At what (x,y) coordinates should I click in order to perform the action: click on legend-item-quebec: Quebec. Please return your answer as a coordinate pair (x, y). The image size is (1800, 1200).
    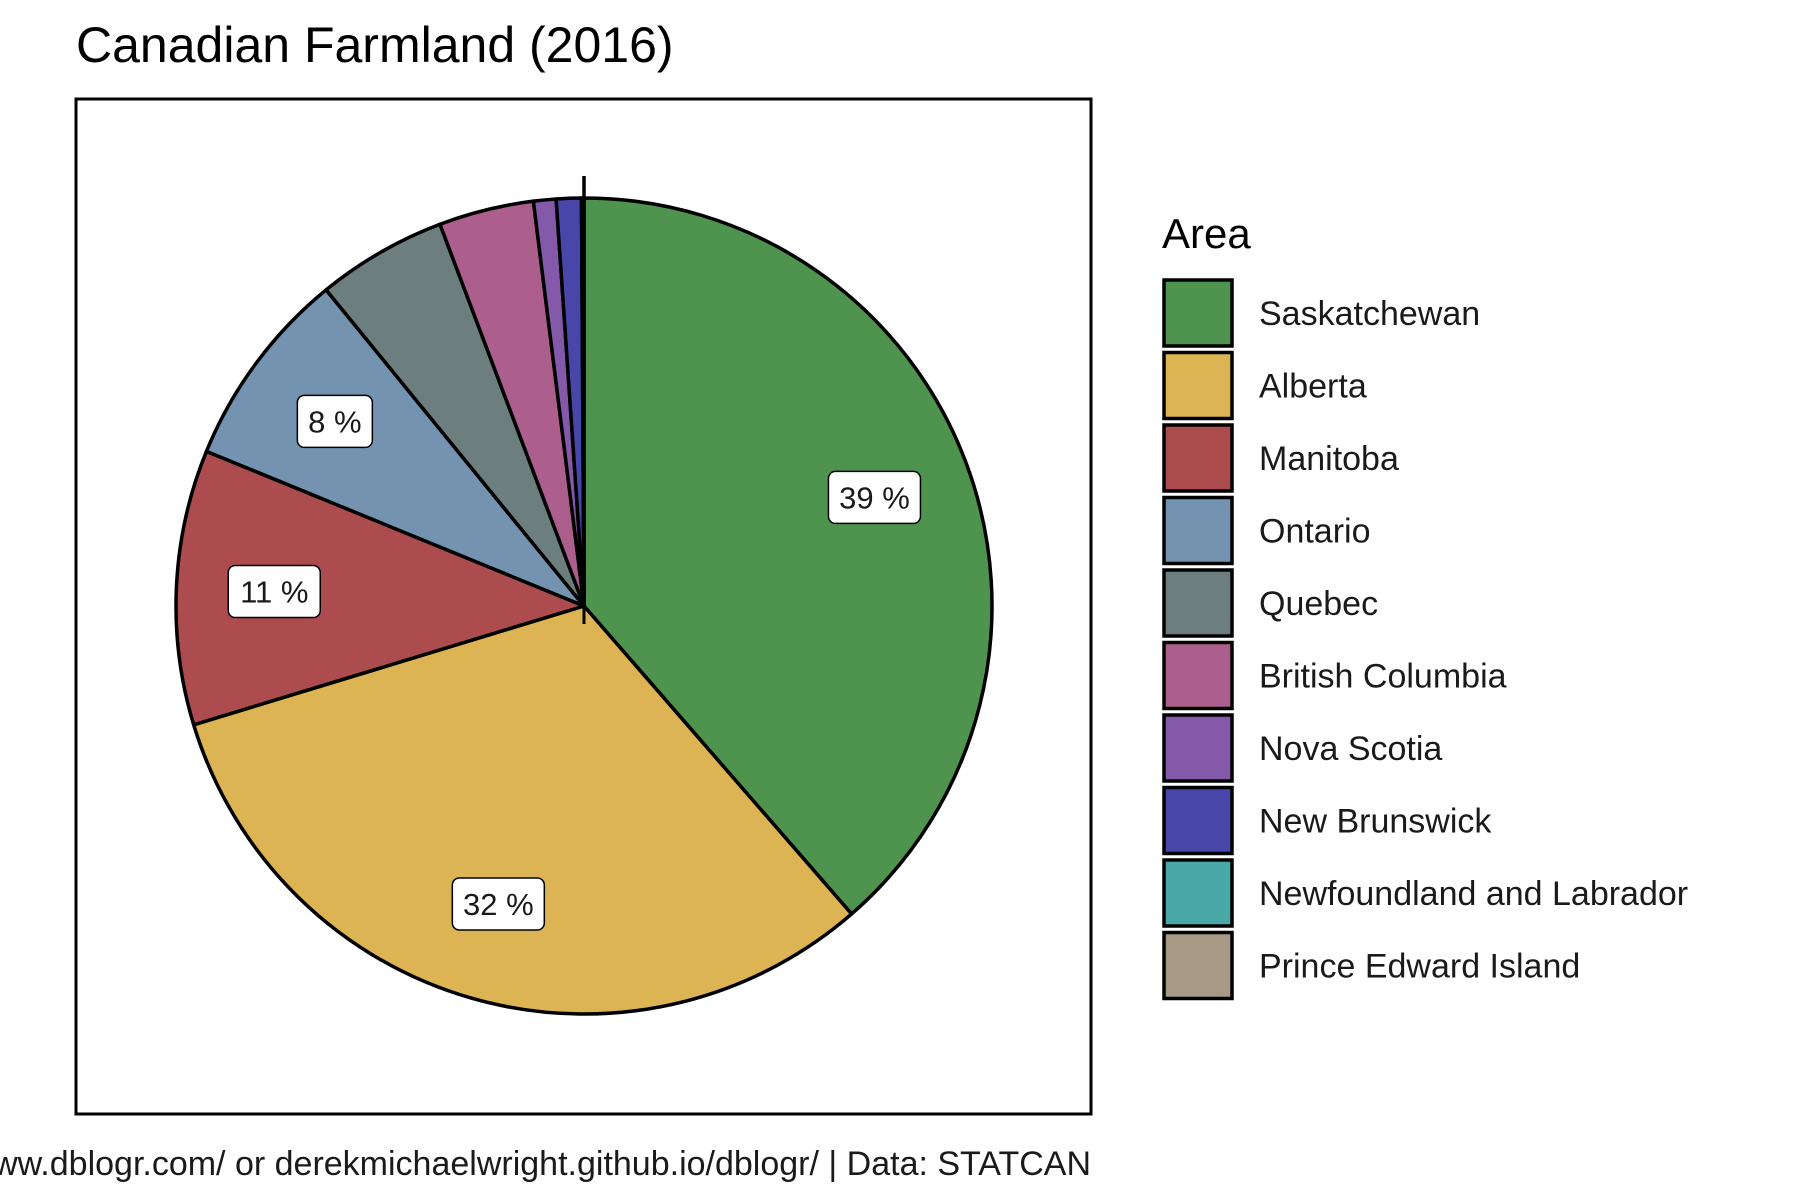
    Looking at the image, I should click on (1270, 603).